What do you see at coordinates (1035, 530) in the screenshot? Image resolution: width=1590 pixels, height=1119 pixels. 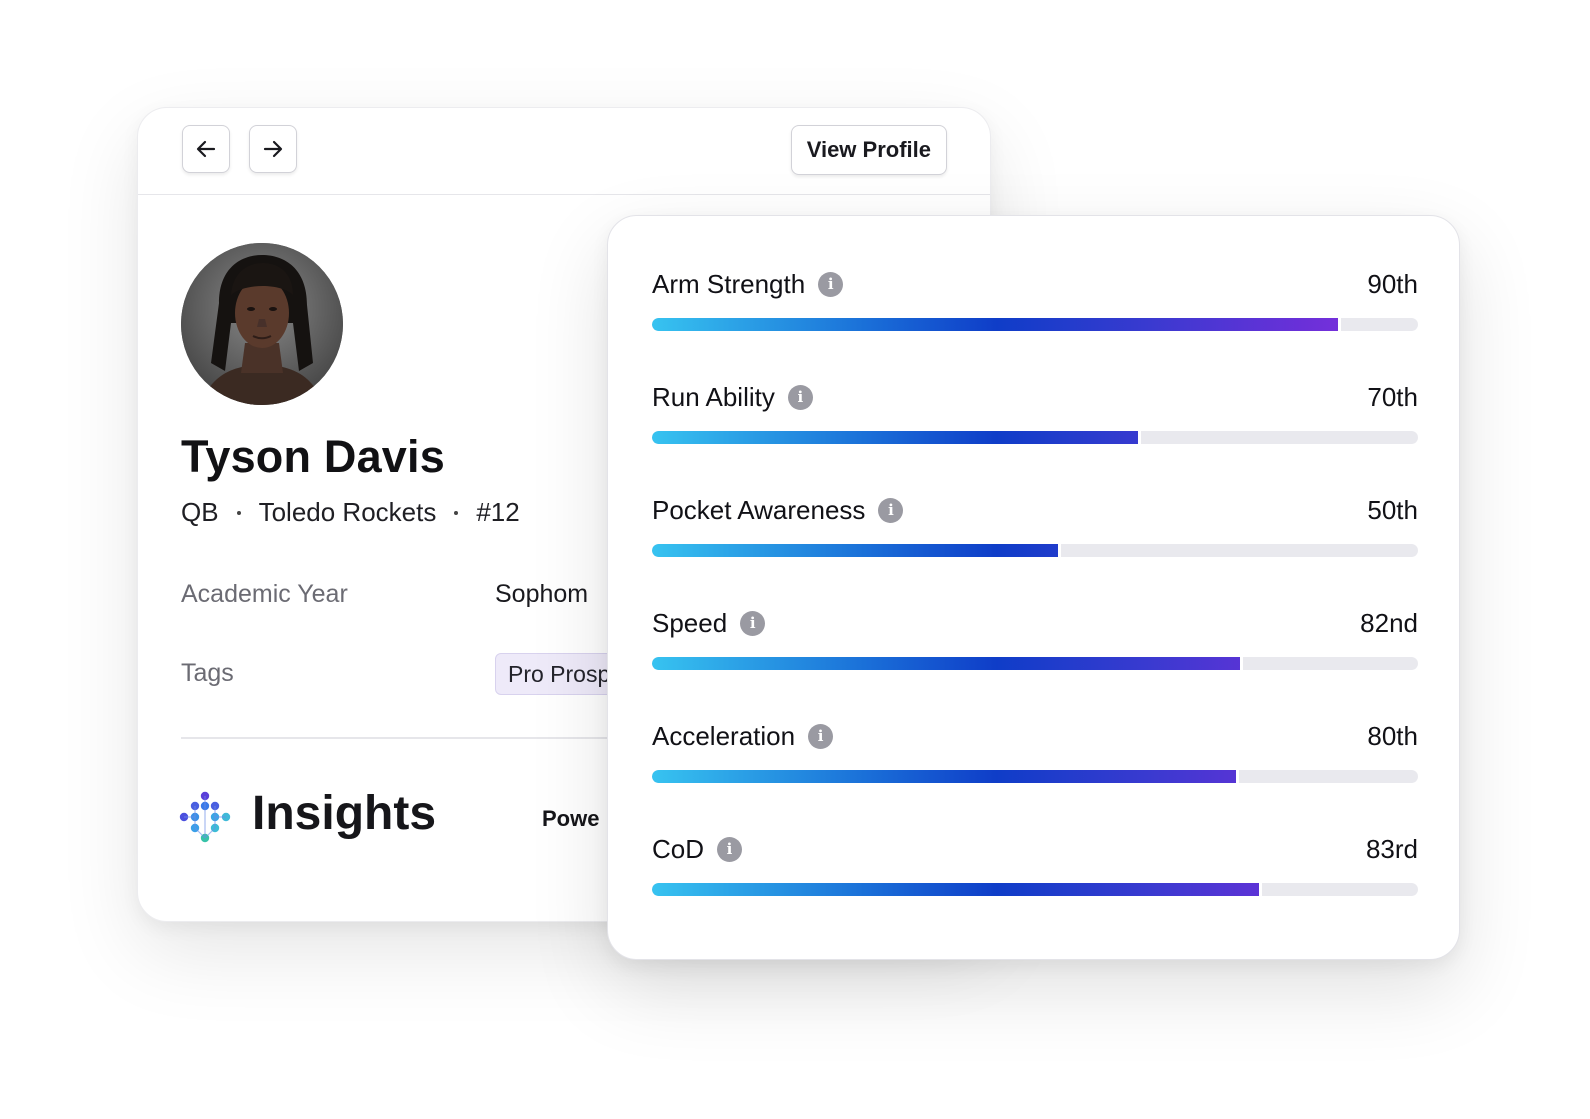 I see `metric-pocket-awareness: Pocket Awareness i 50th` at bounding box center [1035, 530].